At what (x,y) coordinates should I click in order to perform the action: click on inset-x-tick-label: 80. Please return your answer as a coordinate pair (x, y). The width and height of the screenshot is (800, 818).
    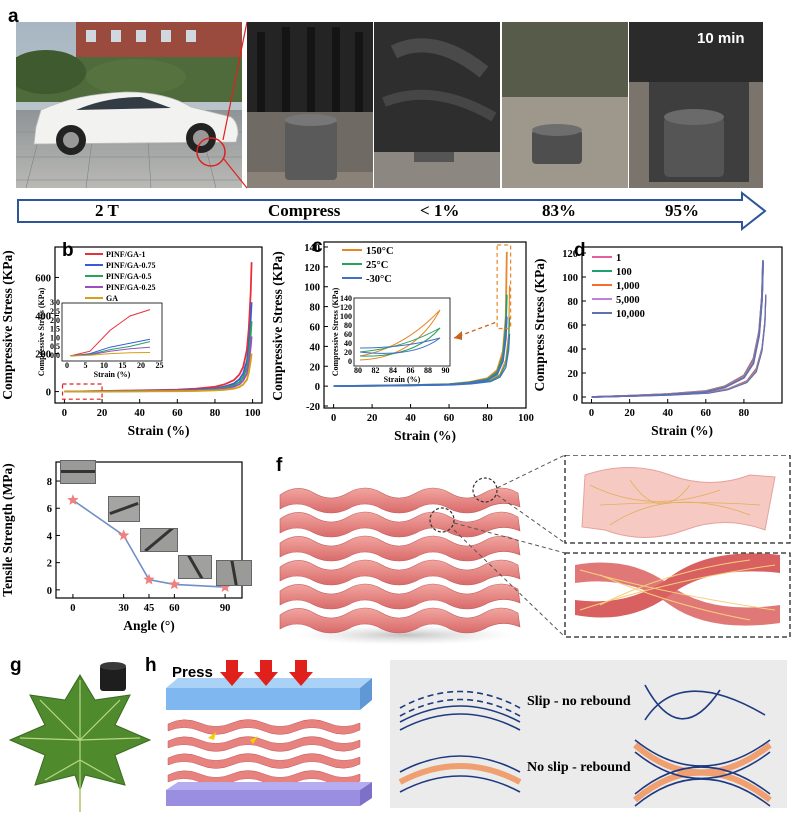
    Looking at the image, I should click on (358, 370).